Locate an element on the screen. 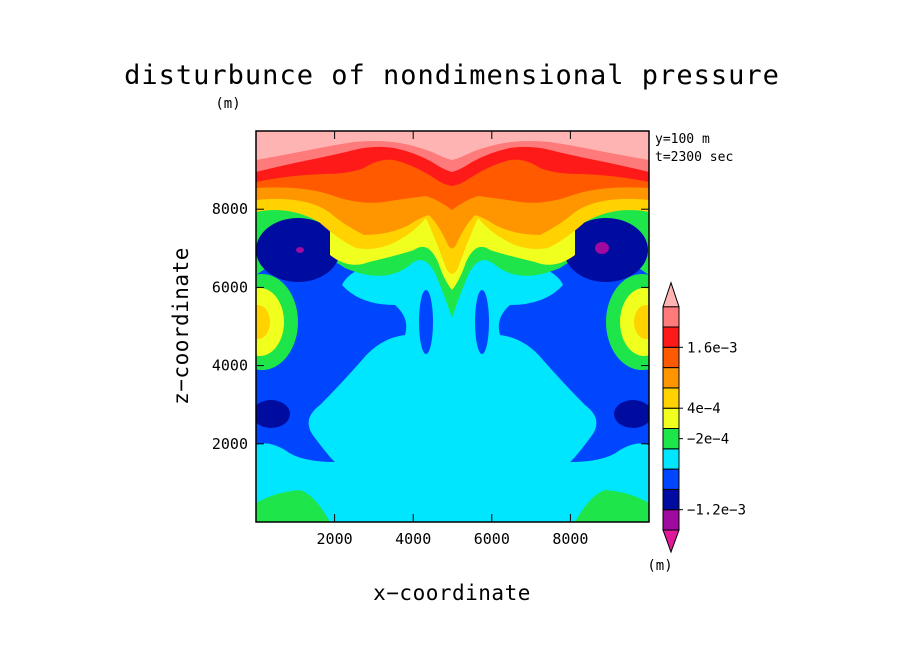 The image size is (904, 658). y-tick-label: 4000 is located at coordinates (230, 366).